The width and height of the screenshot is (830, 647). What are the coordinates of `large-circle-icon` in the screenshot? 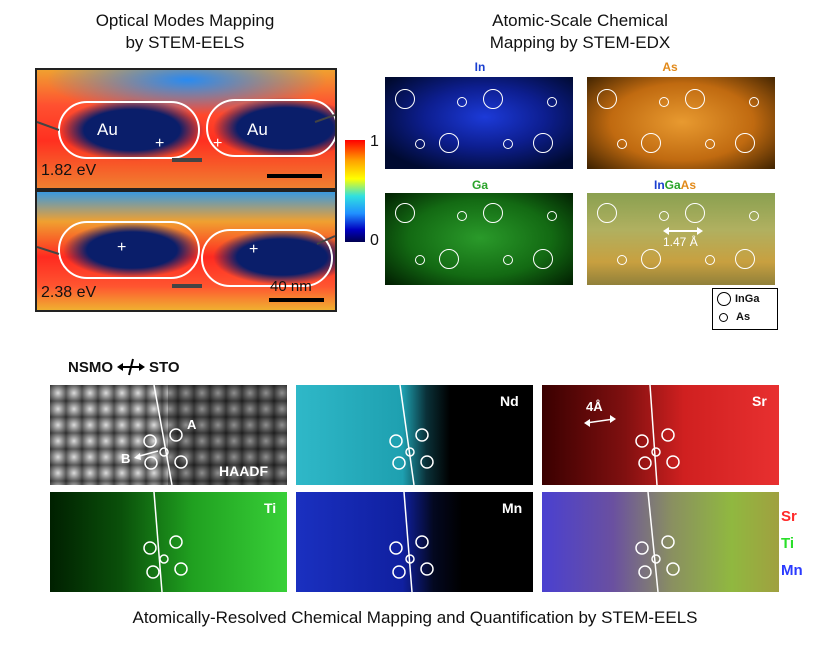 It's located at (724, 299).